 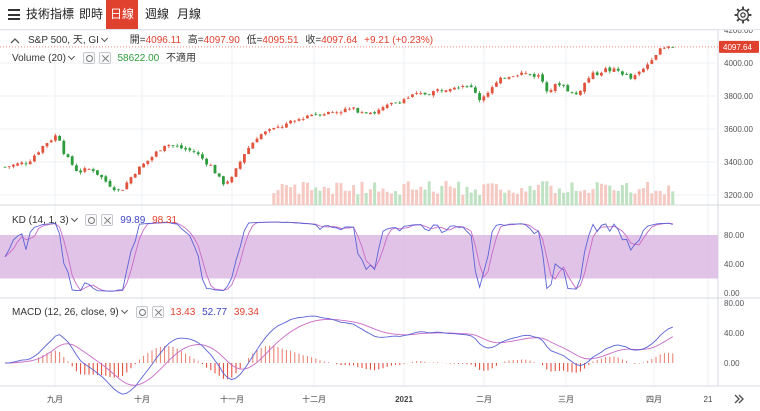 What do you see at coordinates (91, 220) in the screenshot?
I see `kd-settings-icon` at bounding box center [91, 220].